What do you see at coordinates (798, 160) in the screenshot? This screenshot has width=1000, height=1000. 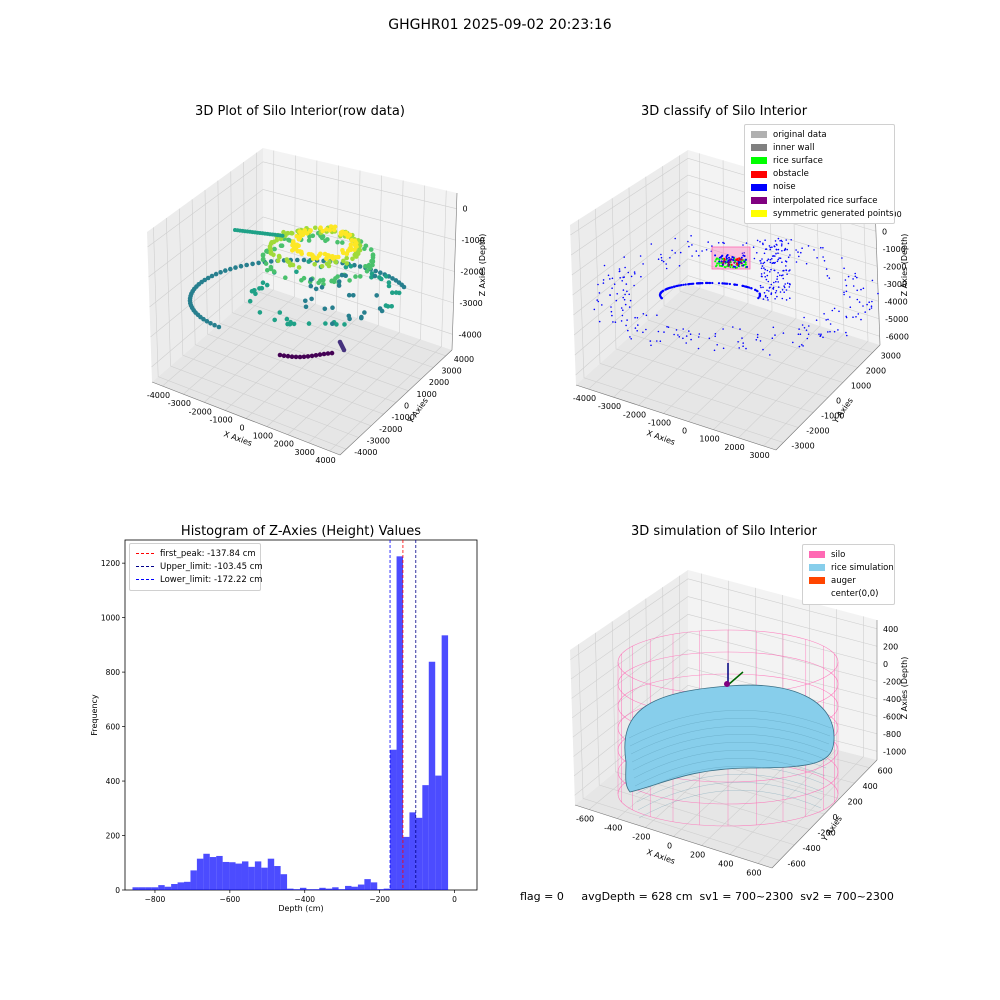 I see `legend-label: rice surface` at bounding box center [798, 160].